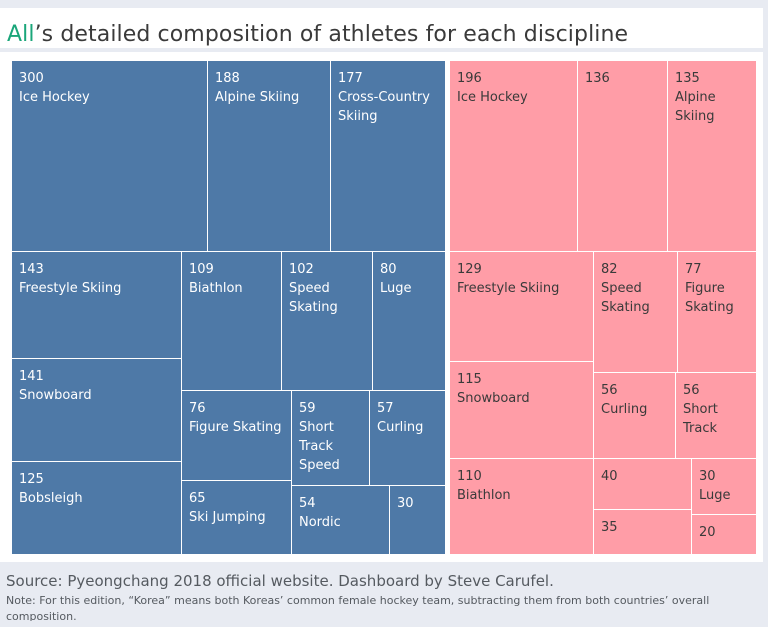 The height and width of the screenshot is (627, 768). I want to click on treemap-tile: 110 Biathlon, so click(522, 507).